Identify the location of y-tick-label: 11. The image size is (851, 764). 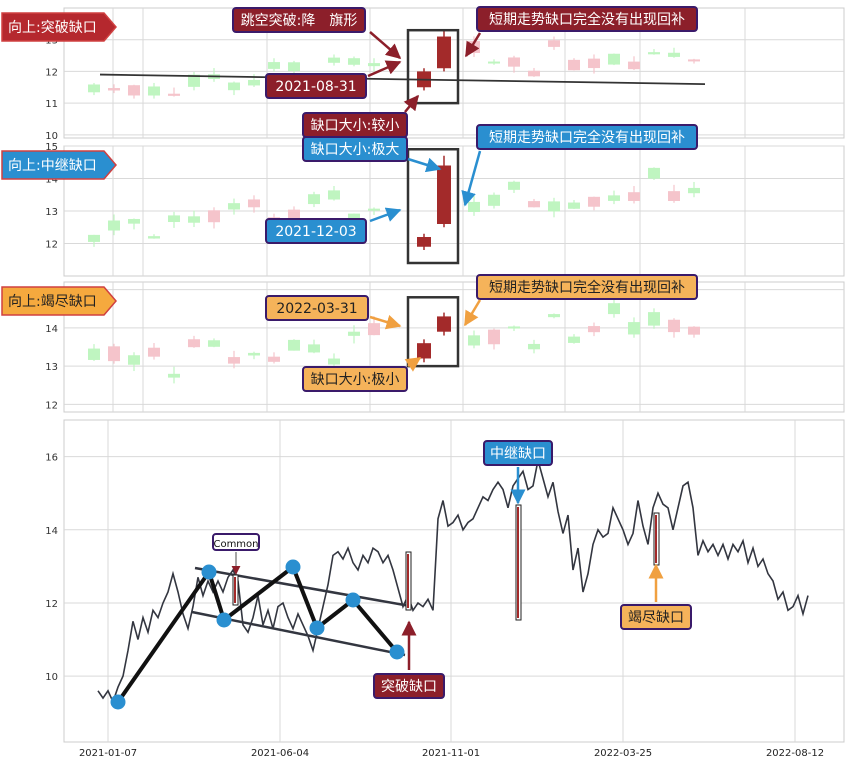
(51, 104).